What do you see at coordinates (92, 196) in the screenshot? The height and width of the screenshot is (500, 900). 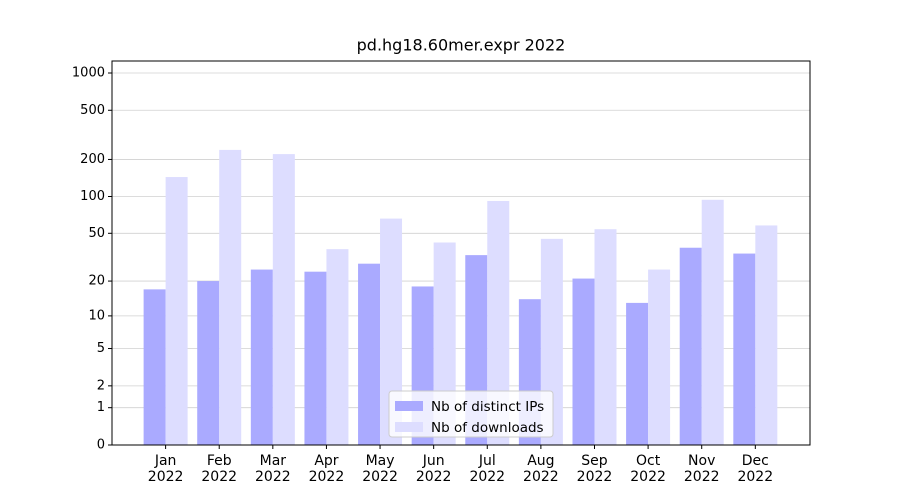 I see `y-tick-label: 100` at bounding box center [92, 196].